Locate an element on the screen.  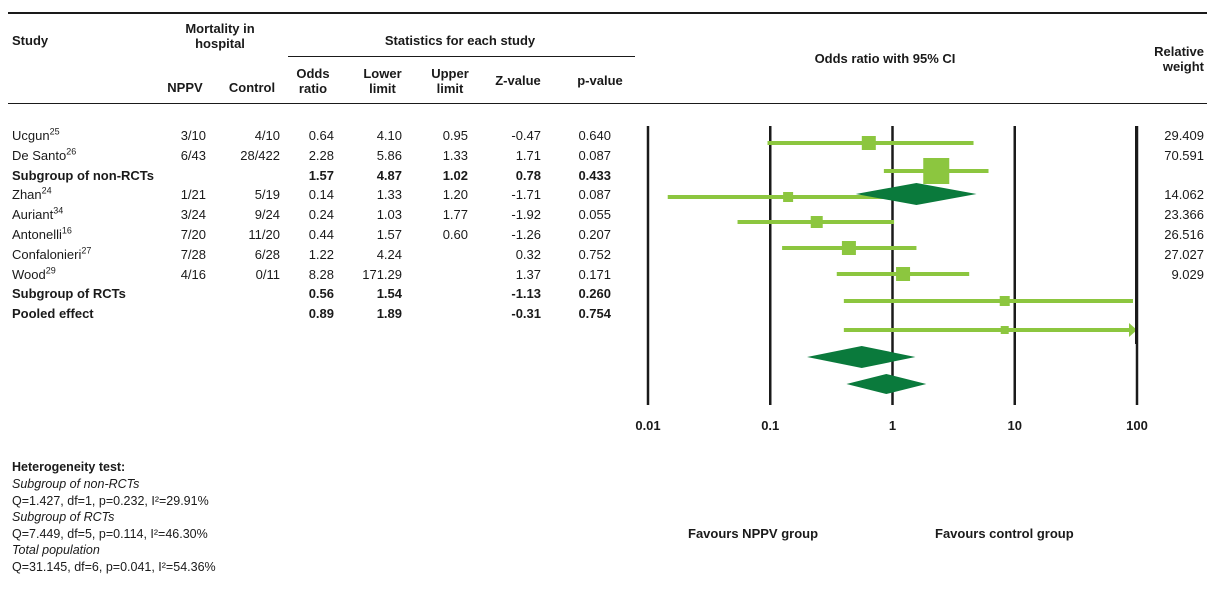
summary-diamond-subgroup-of-non-rcts is located at coordinates (916, 194).